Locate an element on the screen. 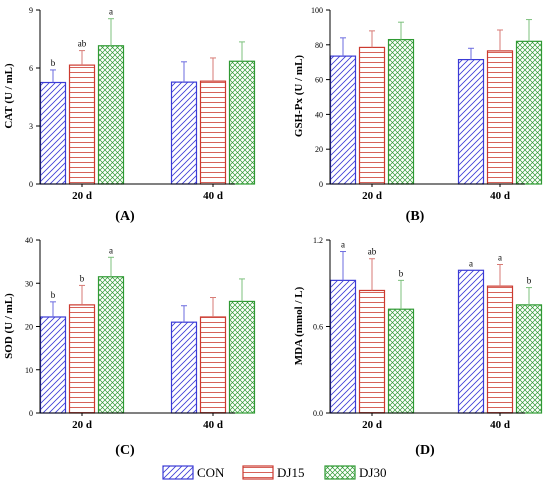 The height and width of the screenshot is (485, 550). legend-entry-dj30: DJ30 is located at coordinates (355, 472).